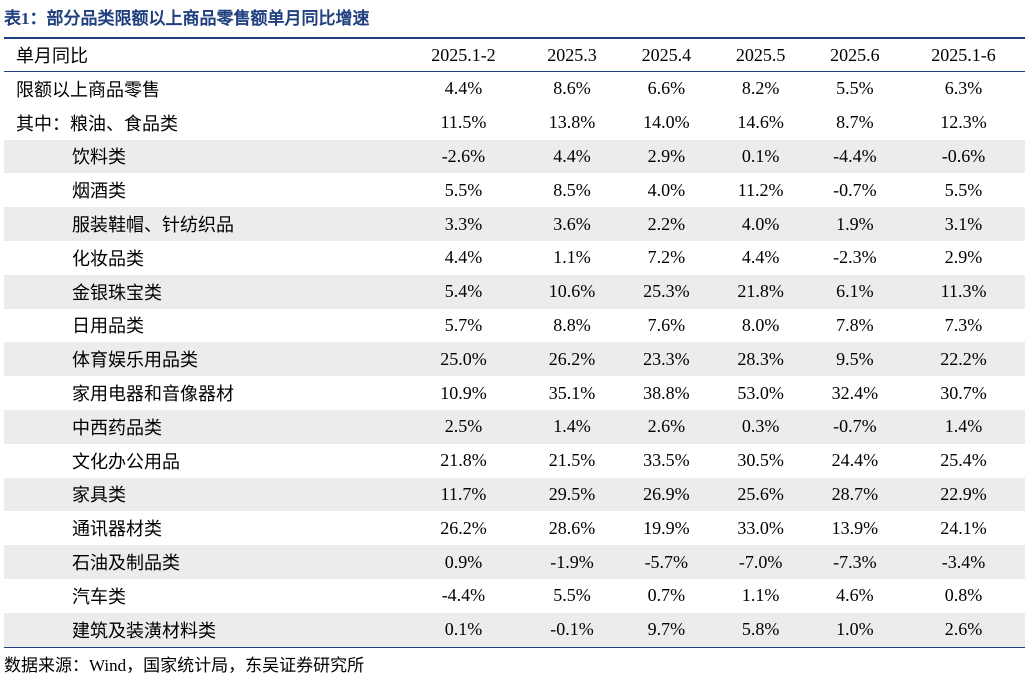  I want to click on value-cell: 25.3%, so click(666, 291).